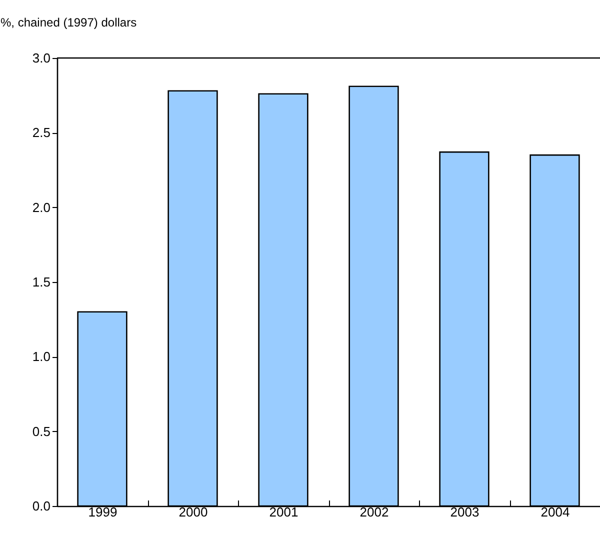 This screenshot has height=536, width=600. What do you see at coordinates (283, 512) in the screenshot?
I see `x-tick-label: 2001` at bounding box center [283, 512].